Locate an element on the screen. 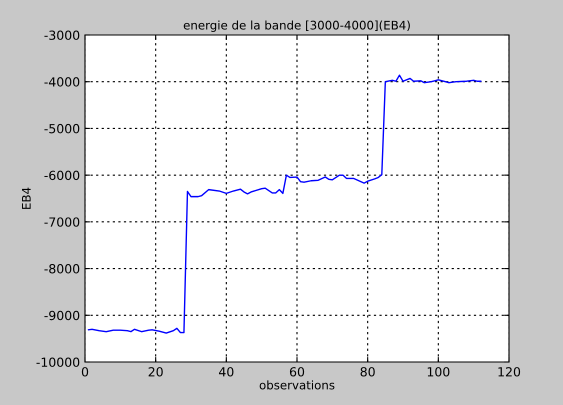  y-axis-title: EB4 is located at coordinates (26, 198).